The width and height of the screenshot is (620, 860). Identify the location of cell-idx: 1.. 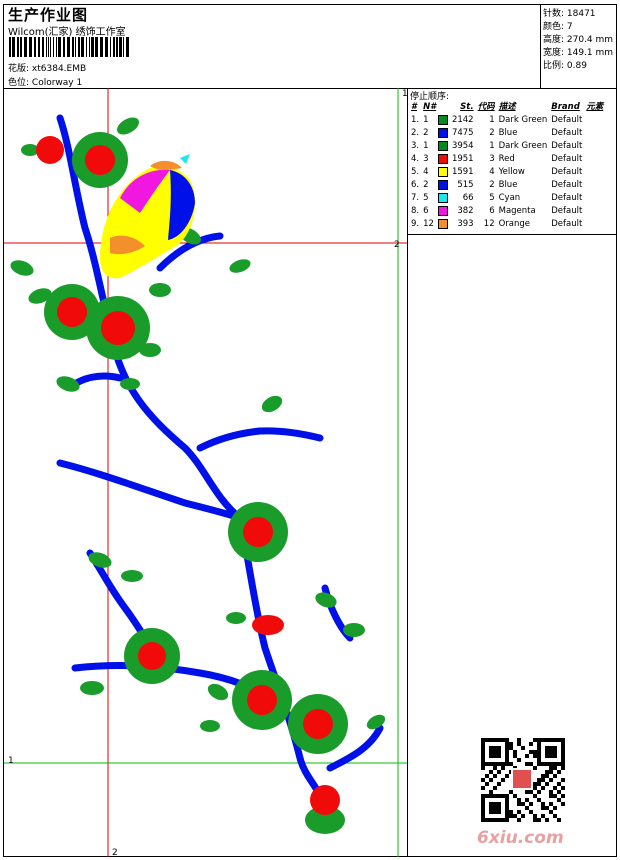
(415, 120).